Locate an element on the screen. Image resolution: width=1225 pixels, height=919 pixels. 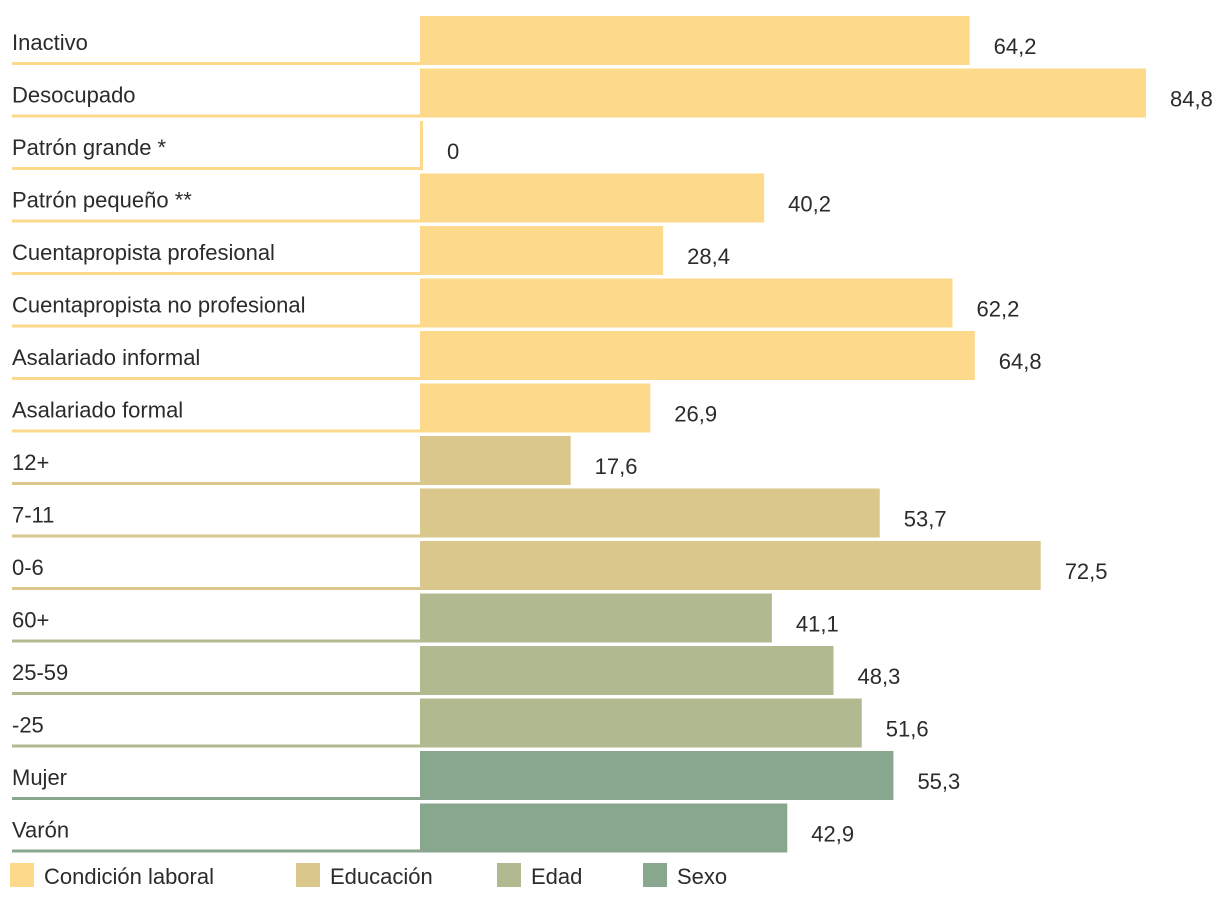
legend-label: Sexo is located at coordinates (702, 876).